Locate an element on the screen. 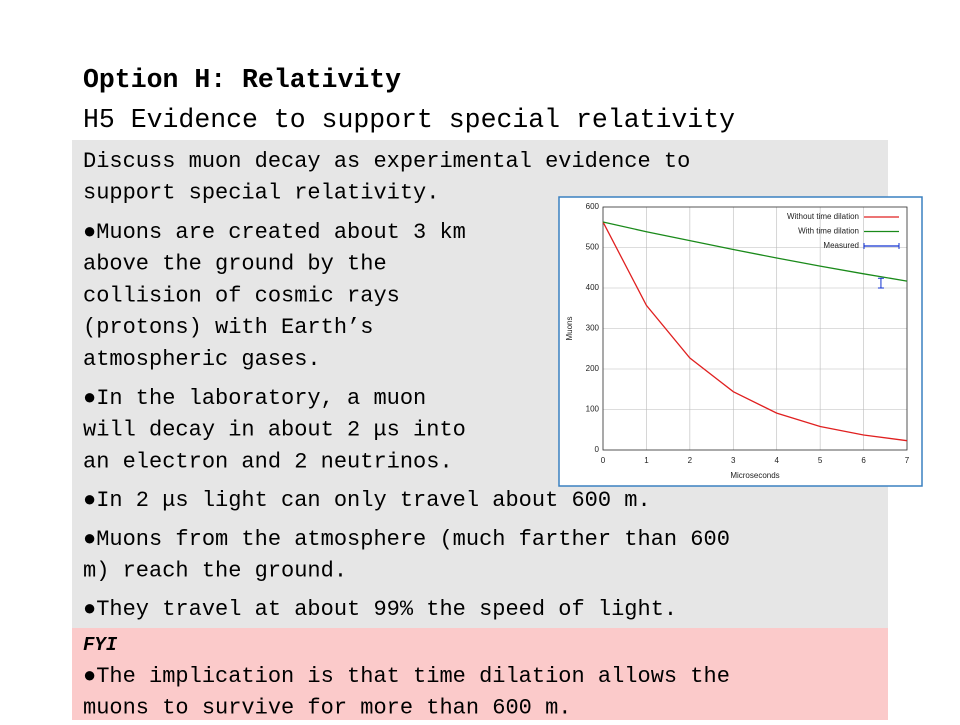 This screenshot has height=725, width=960. x-tick-label: 0 is located at coordinates (603, 460).